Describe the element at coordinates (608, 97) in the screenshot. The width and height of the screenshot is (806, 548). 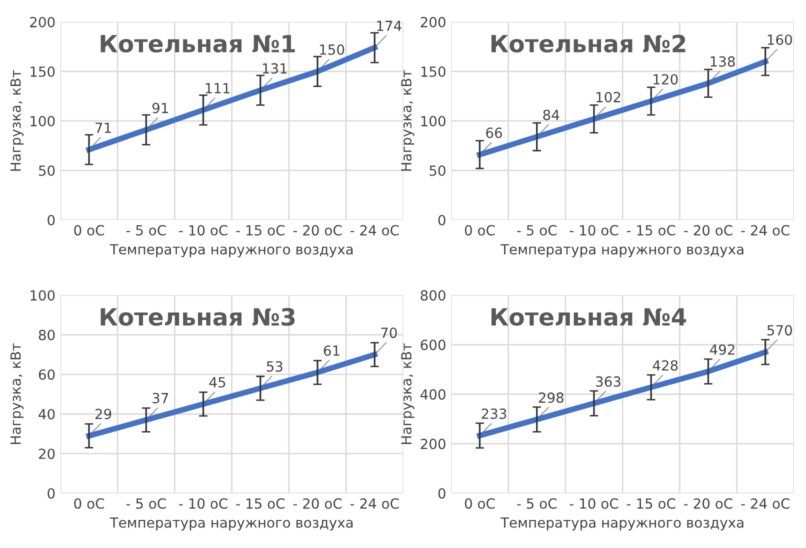
I see `data-label: 102` at that location.